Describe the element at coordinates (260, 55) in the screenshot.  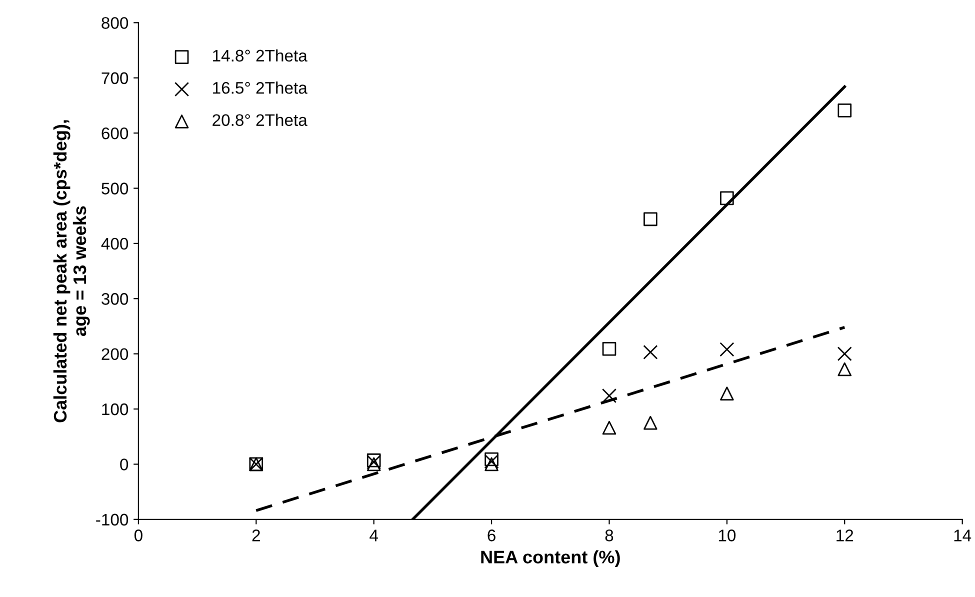
I see `legend-label: 14.8° 2Theta` at that location.